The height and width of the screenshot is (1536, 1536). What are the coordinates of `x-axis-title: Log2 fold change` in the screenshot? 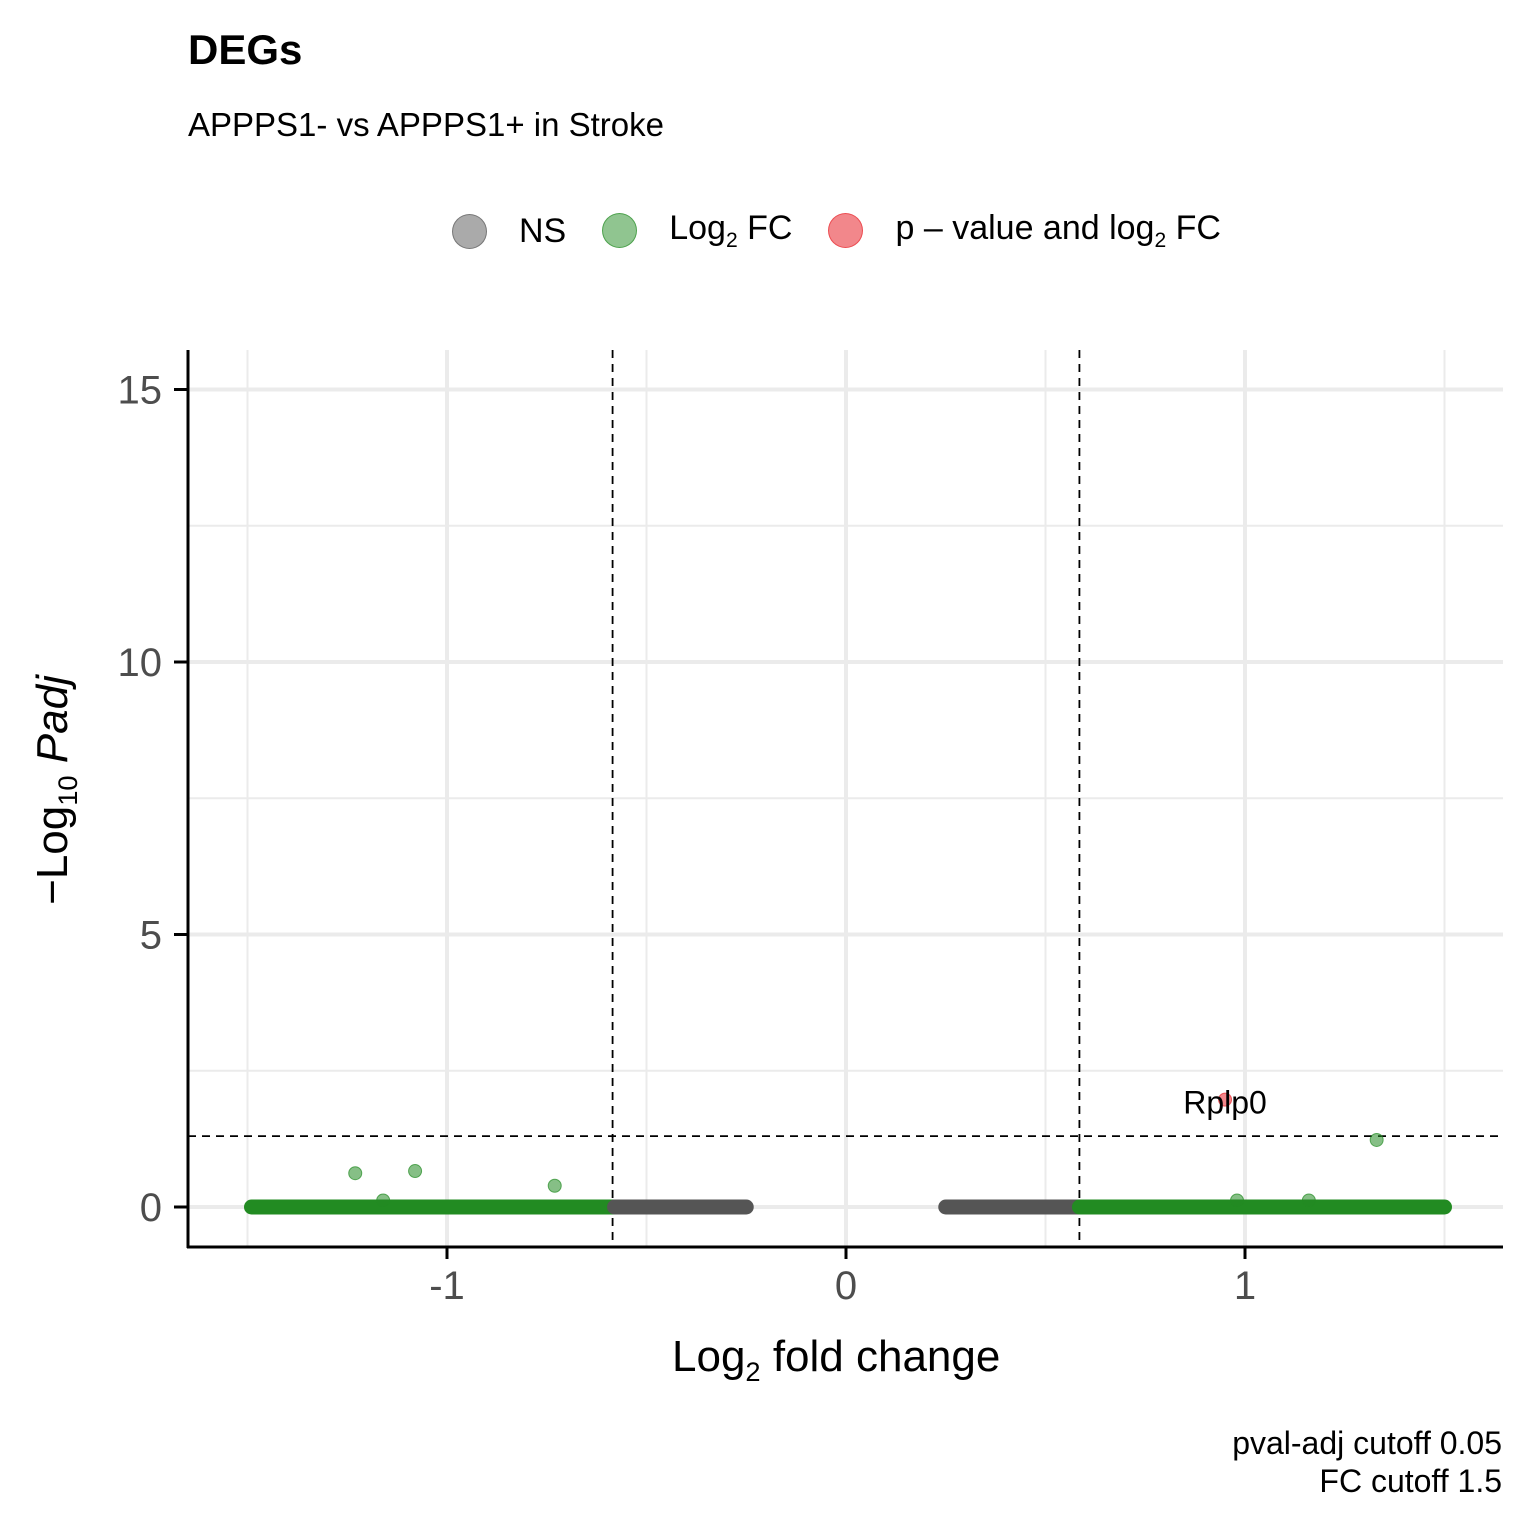 It's located at (836, 1359).